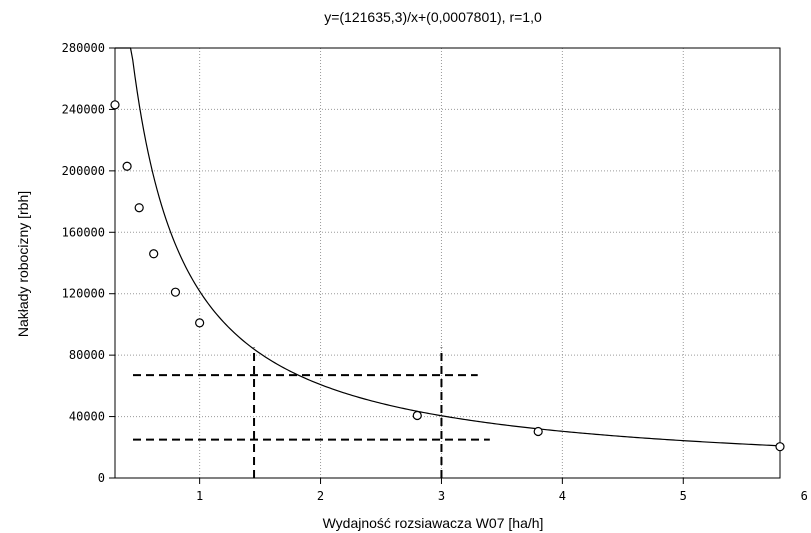 Image resolution: width=811 pixels, height=533 pixels. Describe the element at coordinates (83, 109) in the screenshot. I see `y-tick-label: 240000` at that location.